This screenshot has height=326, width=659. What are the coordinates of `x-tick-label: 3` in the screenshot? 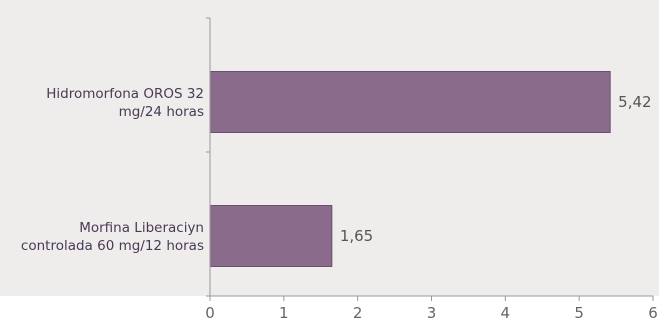 It's located at (432, 313).